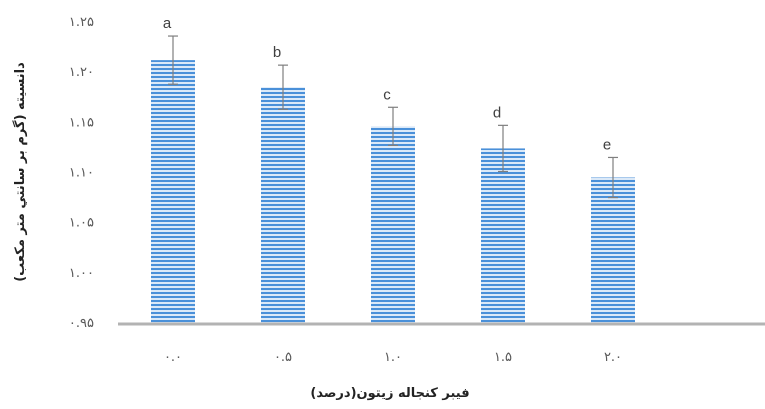 This screenshot has height=409, width=765. What do you see at coordinates (613, 357) in the screenshot?
I see `x-tick-label: ۲.۰` at bounding box center [613, 357].